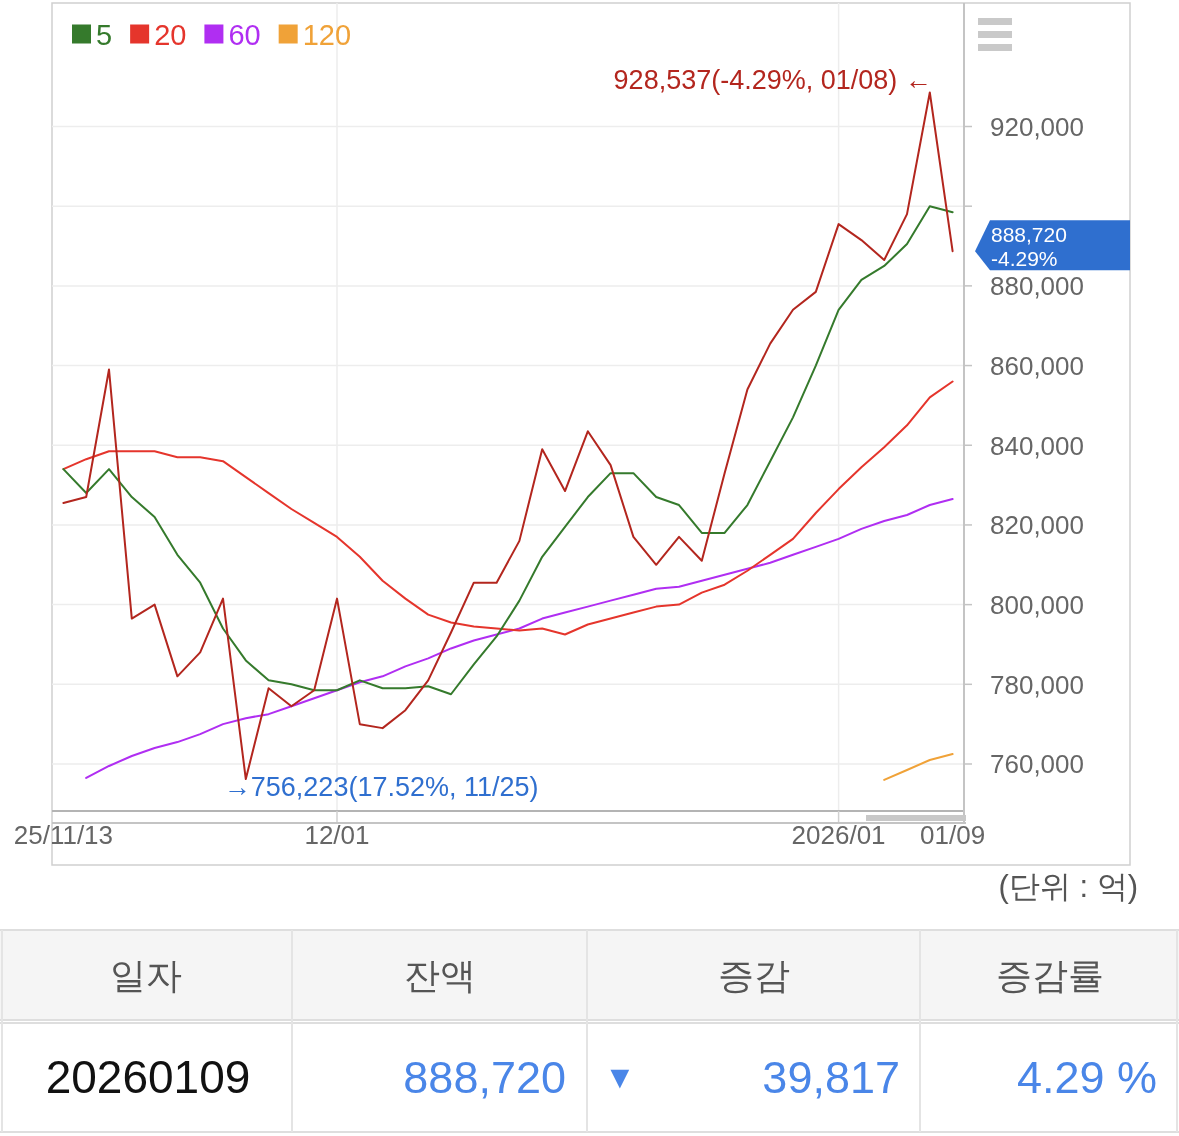  Describe the element at coordinates (337, 835) in the screenshot. I see `x-tick-label: 12/01` at that location.